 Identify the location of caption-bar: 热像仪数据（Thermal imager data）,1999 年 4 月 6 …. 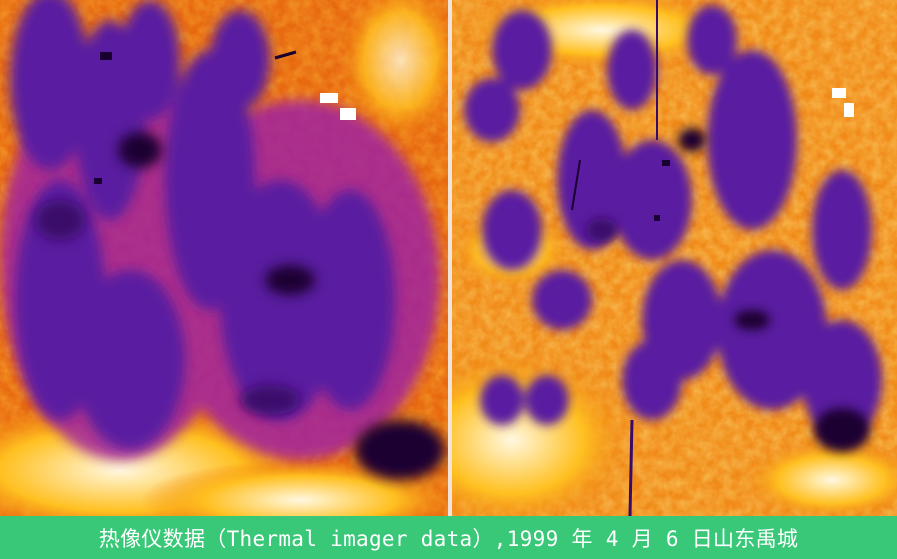
(448, 537).